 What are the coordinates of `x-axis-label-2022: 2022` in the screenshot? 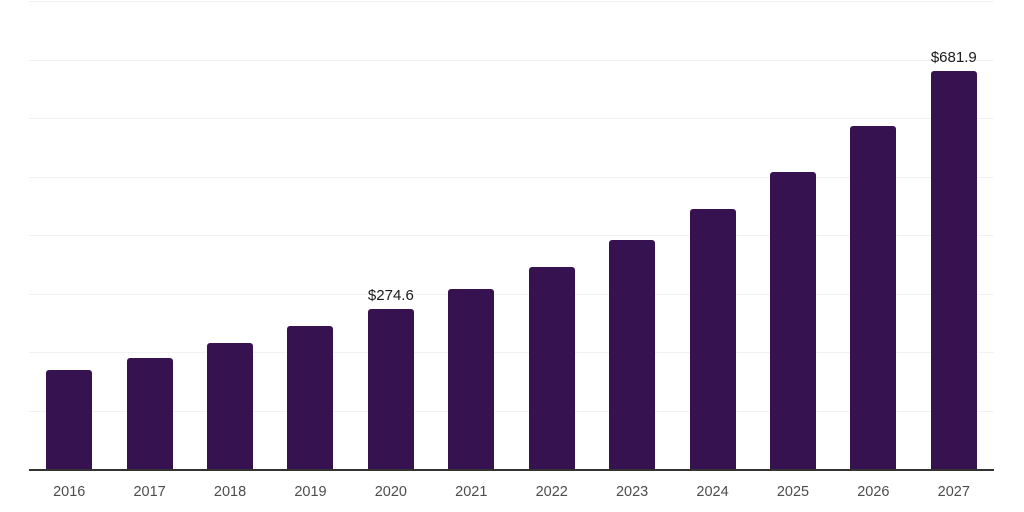 It's located at (551, 492).